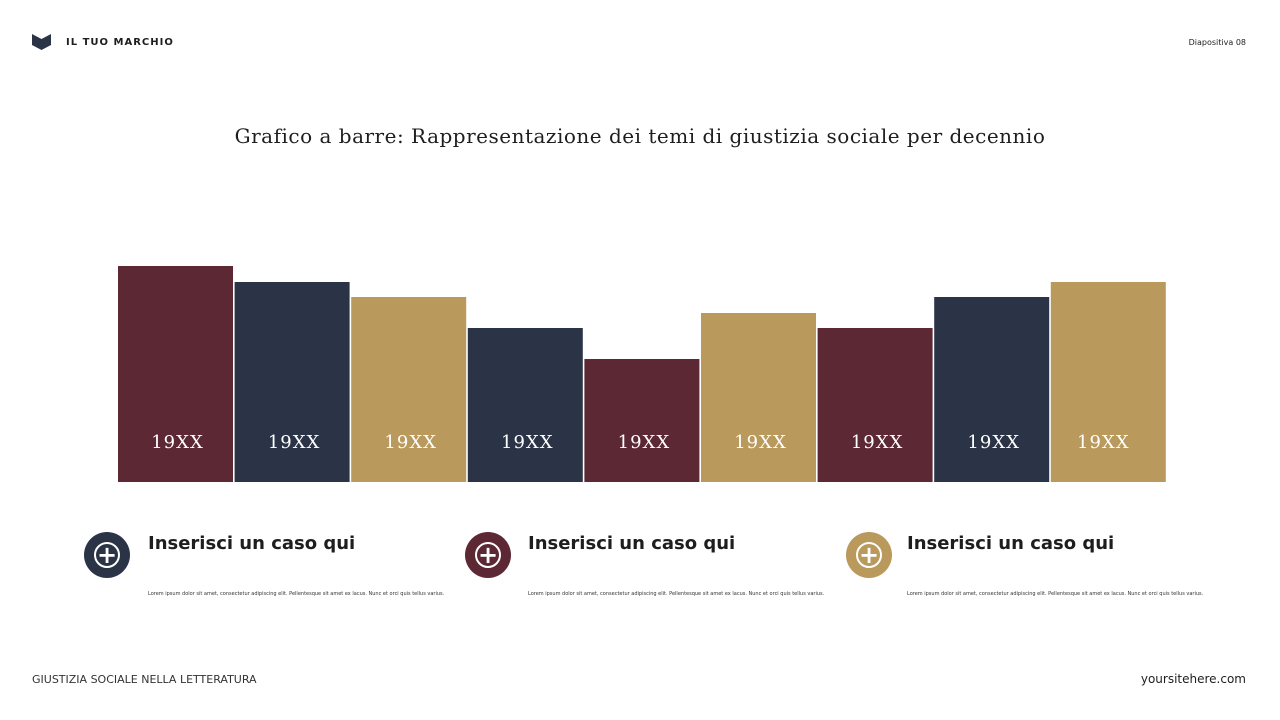 This screenshot has width=1280, height=720. I want to click on footer-right: yoursitehere.com, so click(1193, 679).